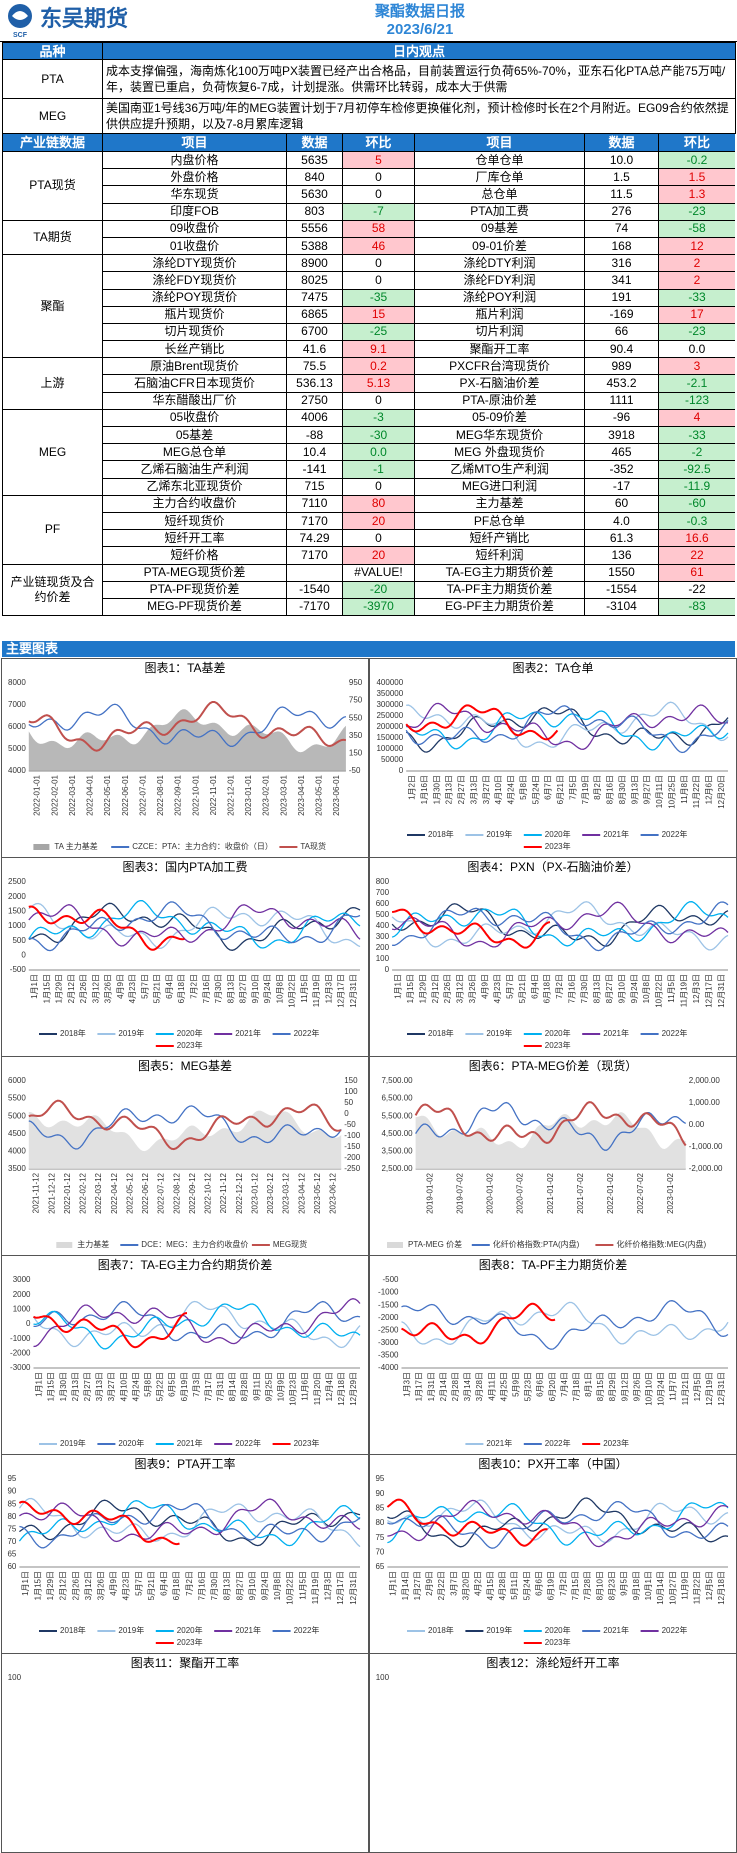  What do you see at coordinates (696, 503) in the screenshot?
I see `change-cell: -60` at bounding box center [696, 503].